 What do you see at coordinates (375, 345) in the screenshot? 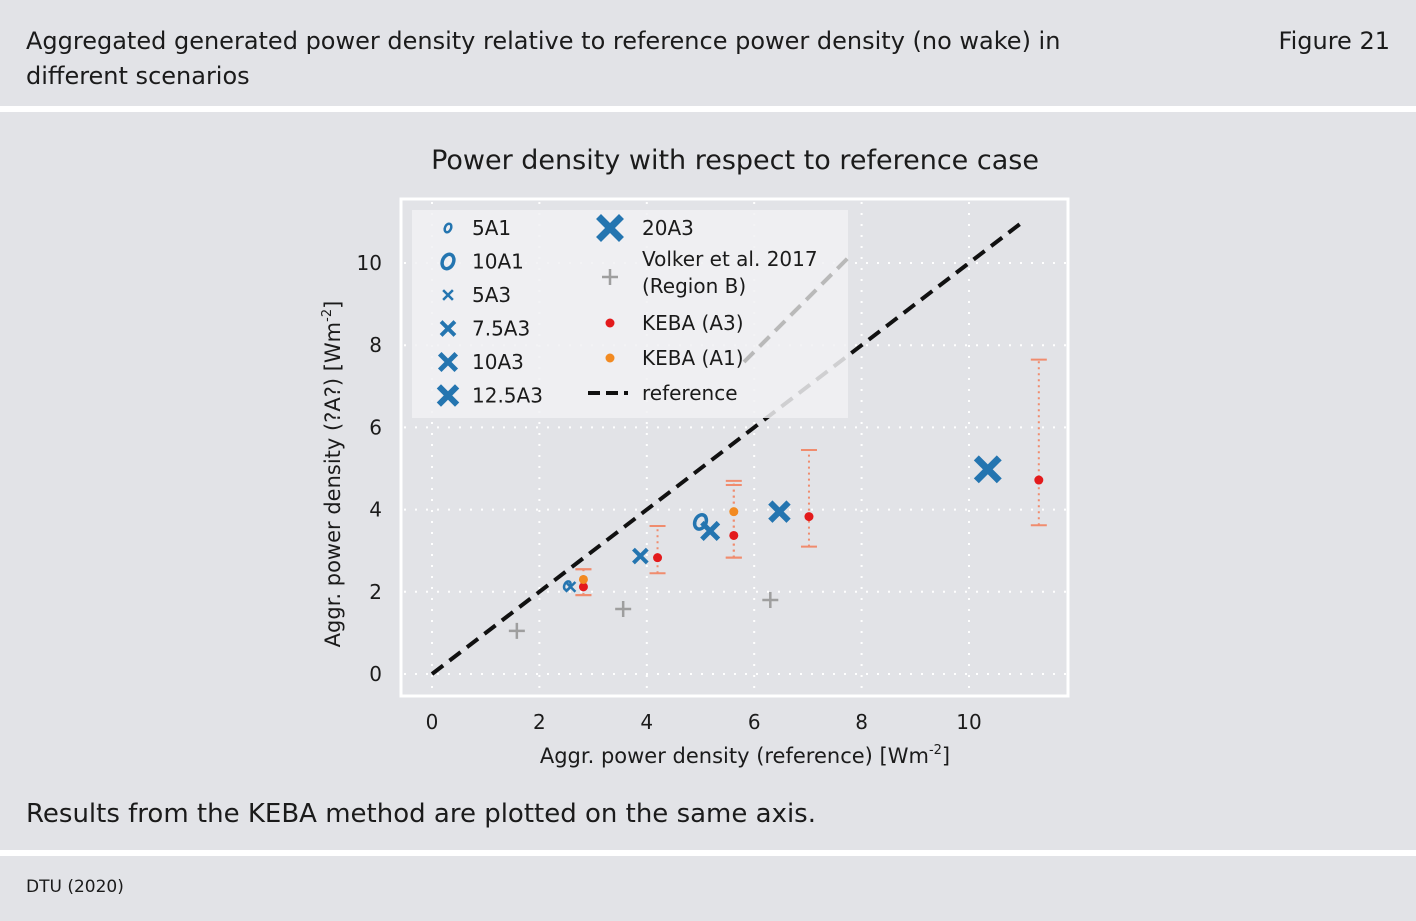
I see `y-tick-label: 8` at bounding box center [375, 345].